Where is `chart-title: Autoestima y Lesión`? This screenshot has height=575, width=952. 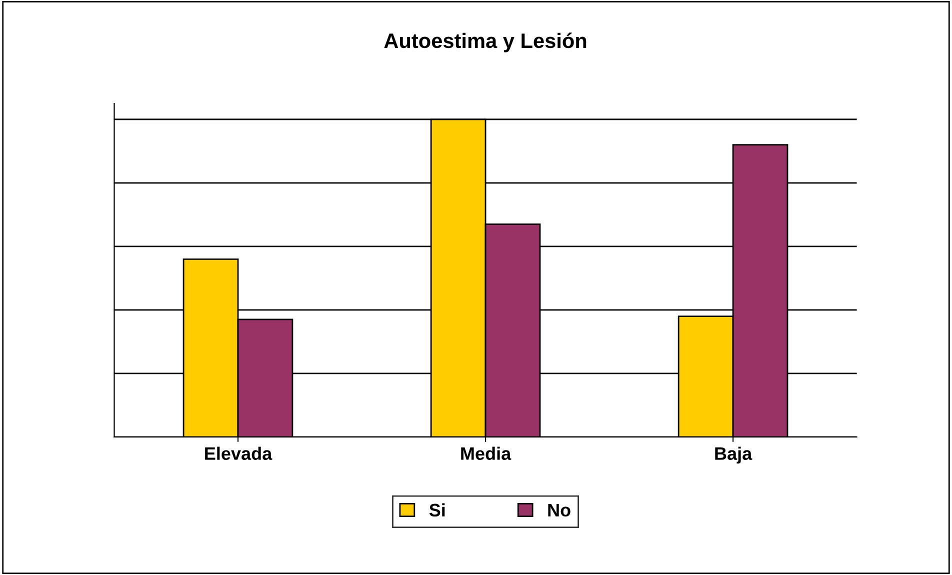
chart-title: Autoestima y Lesión is located at coordinates (485, 42).